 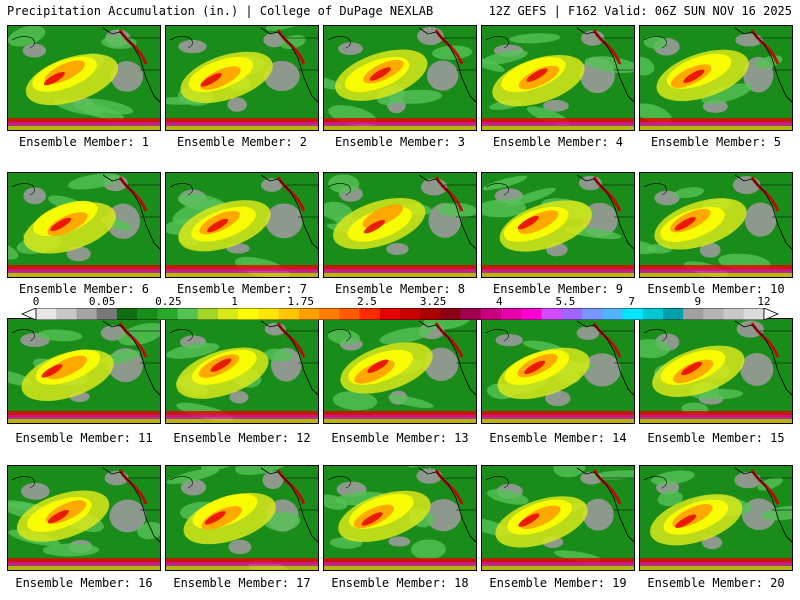 I want to click on colorbar-tick-label: 3.25, so click(x=433, y=301).